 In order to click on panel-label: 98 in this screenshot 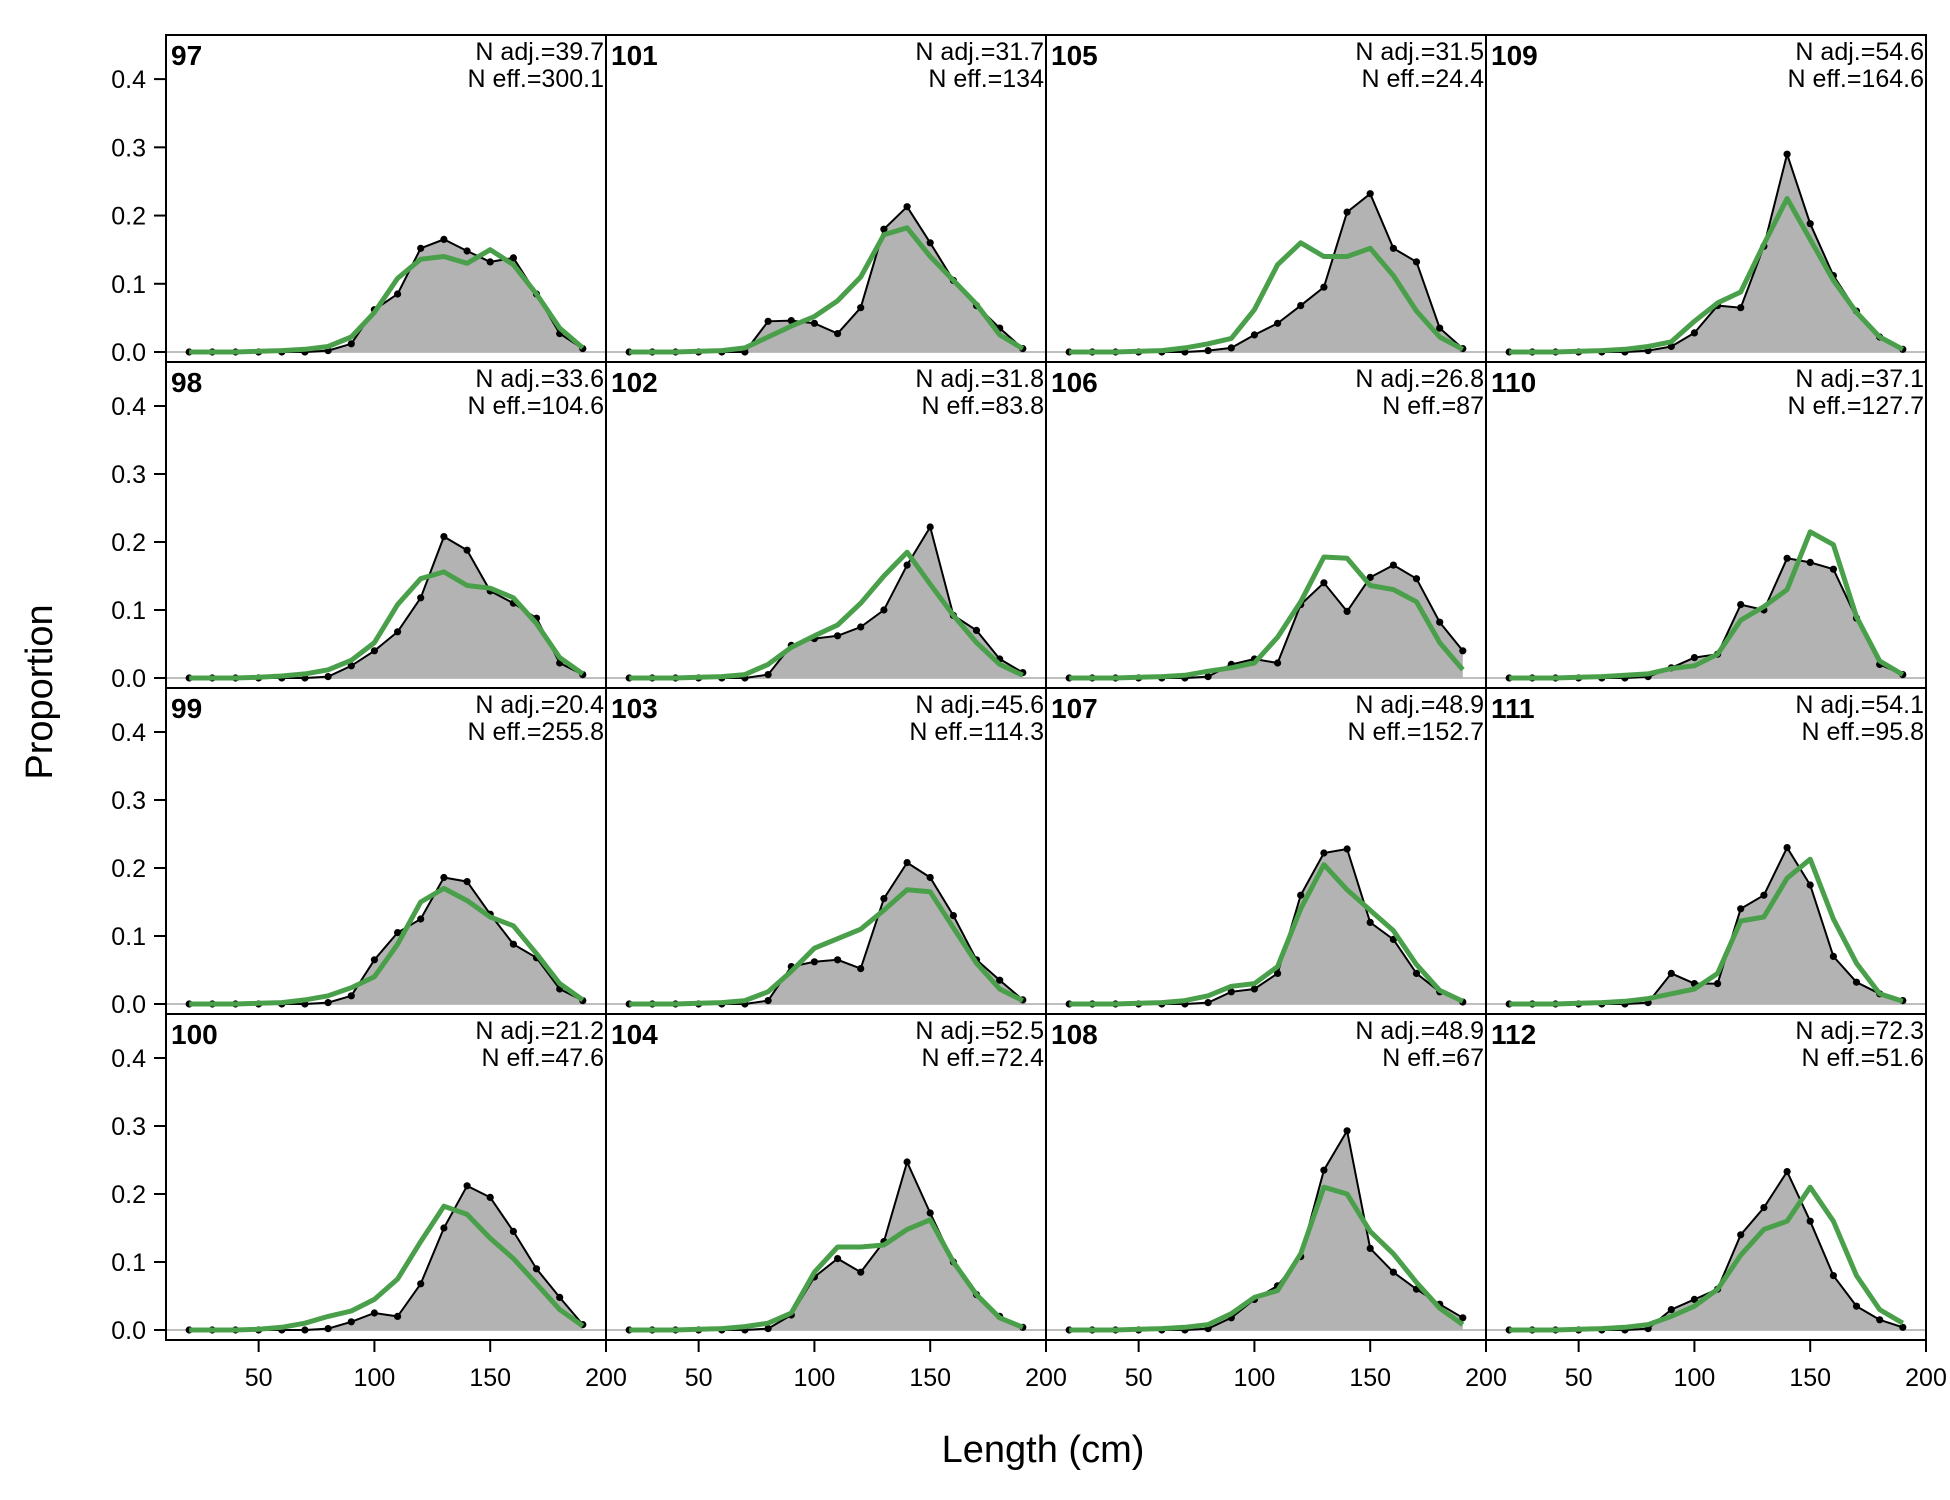, I will do `click(186, 382)`.